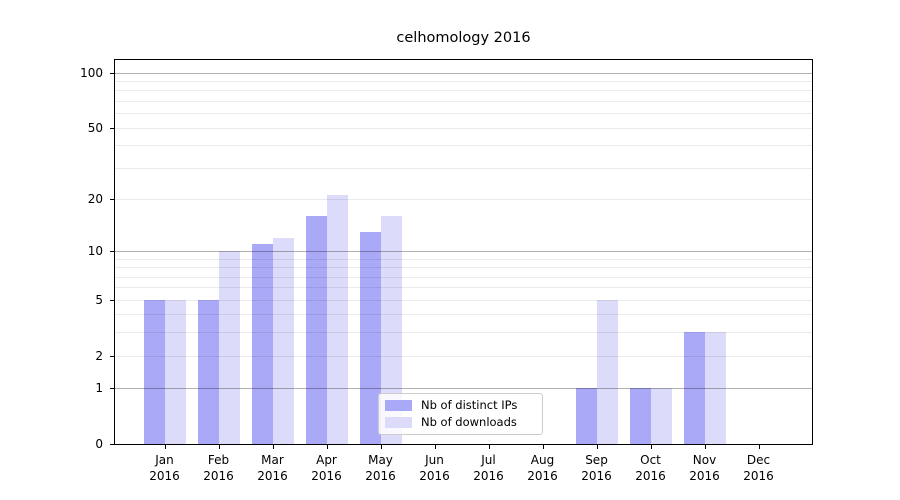  I want to click on x-tick-month: Jan, so click(164, 460).